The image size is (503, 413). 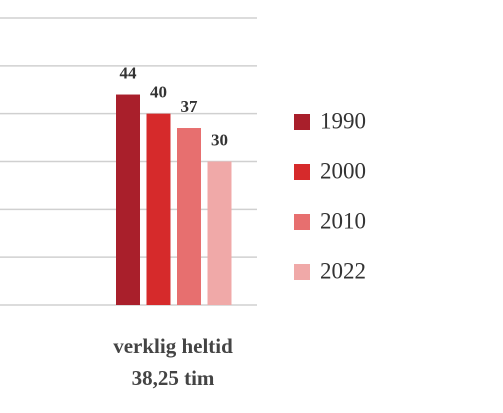 What do you see at coordinates (129, 72) in the screenshot?
I see `value-label: 44` at bounding box center [129, 72].